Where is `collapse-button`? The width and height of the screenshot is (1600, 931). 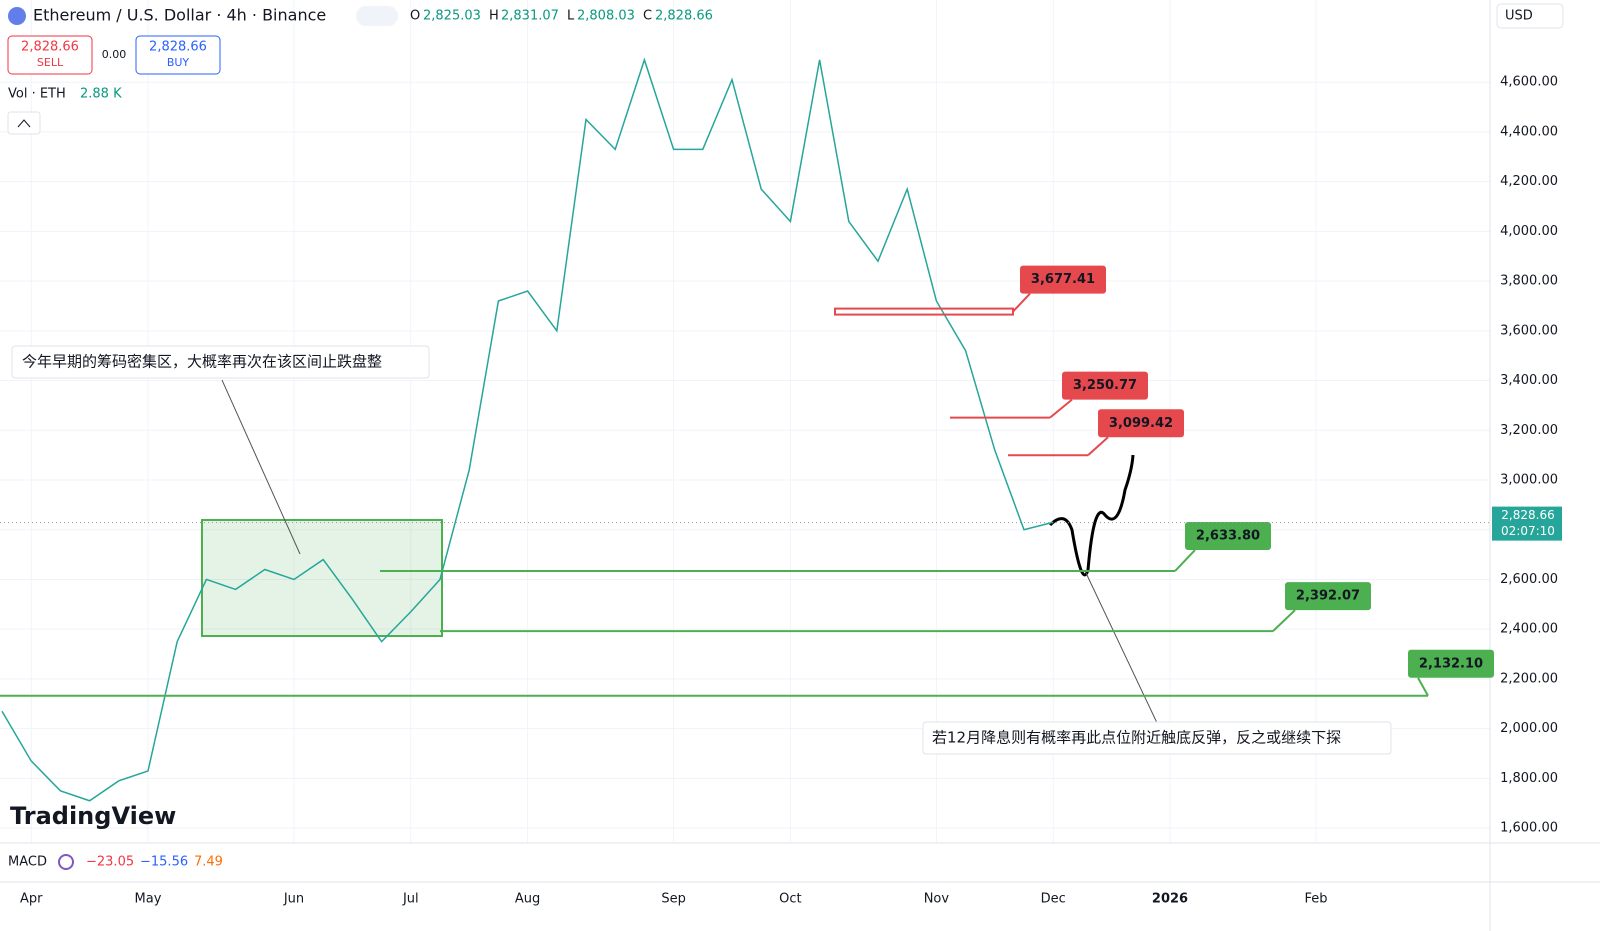
collapse-button is located at coordinates (24, 123).